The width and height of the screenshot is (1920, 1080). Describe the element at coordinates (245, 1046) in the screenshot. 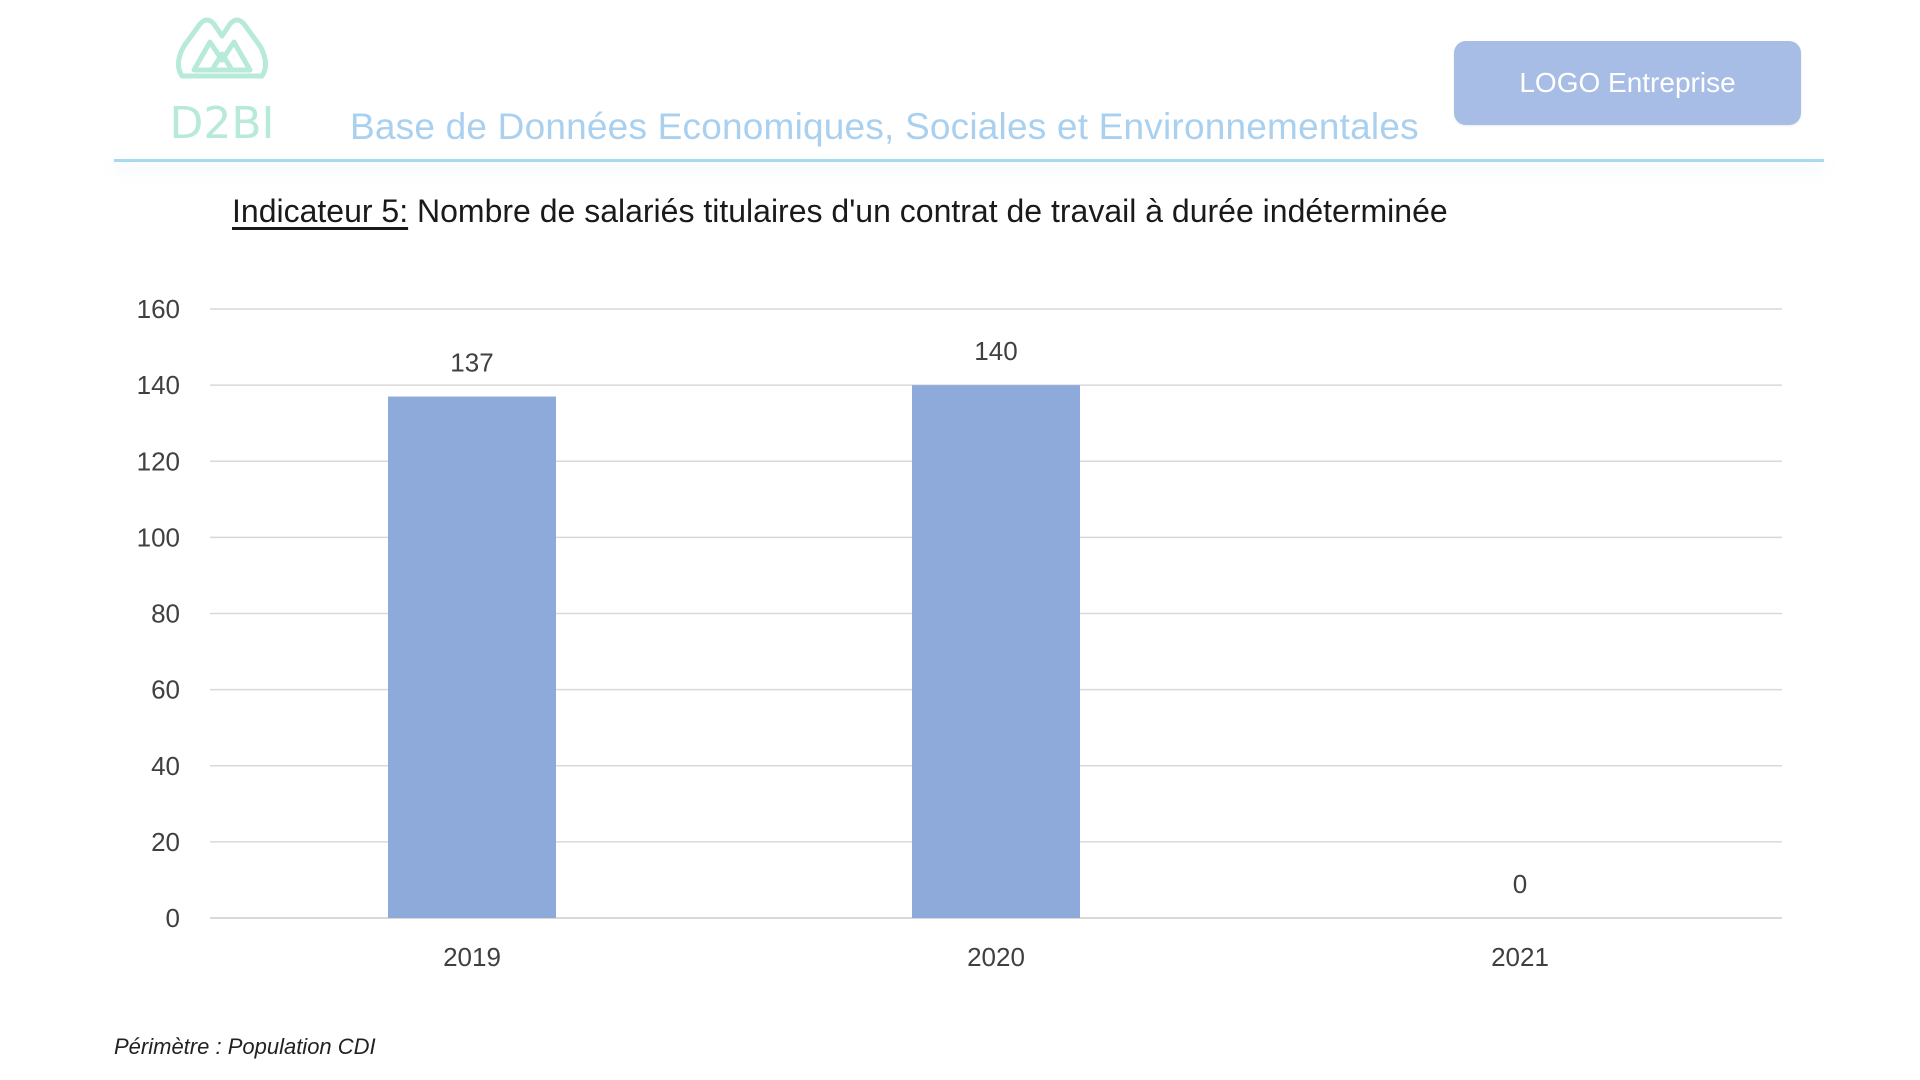

I see `footnote-scope: Périmètre : Population CDI` at that location.